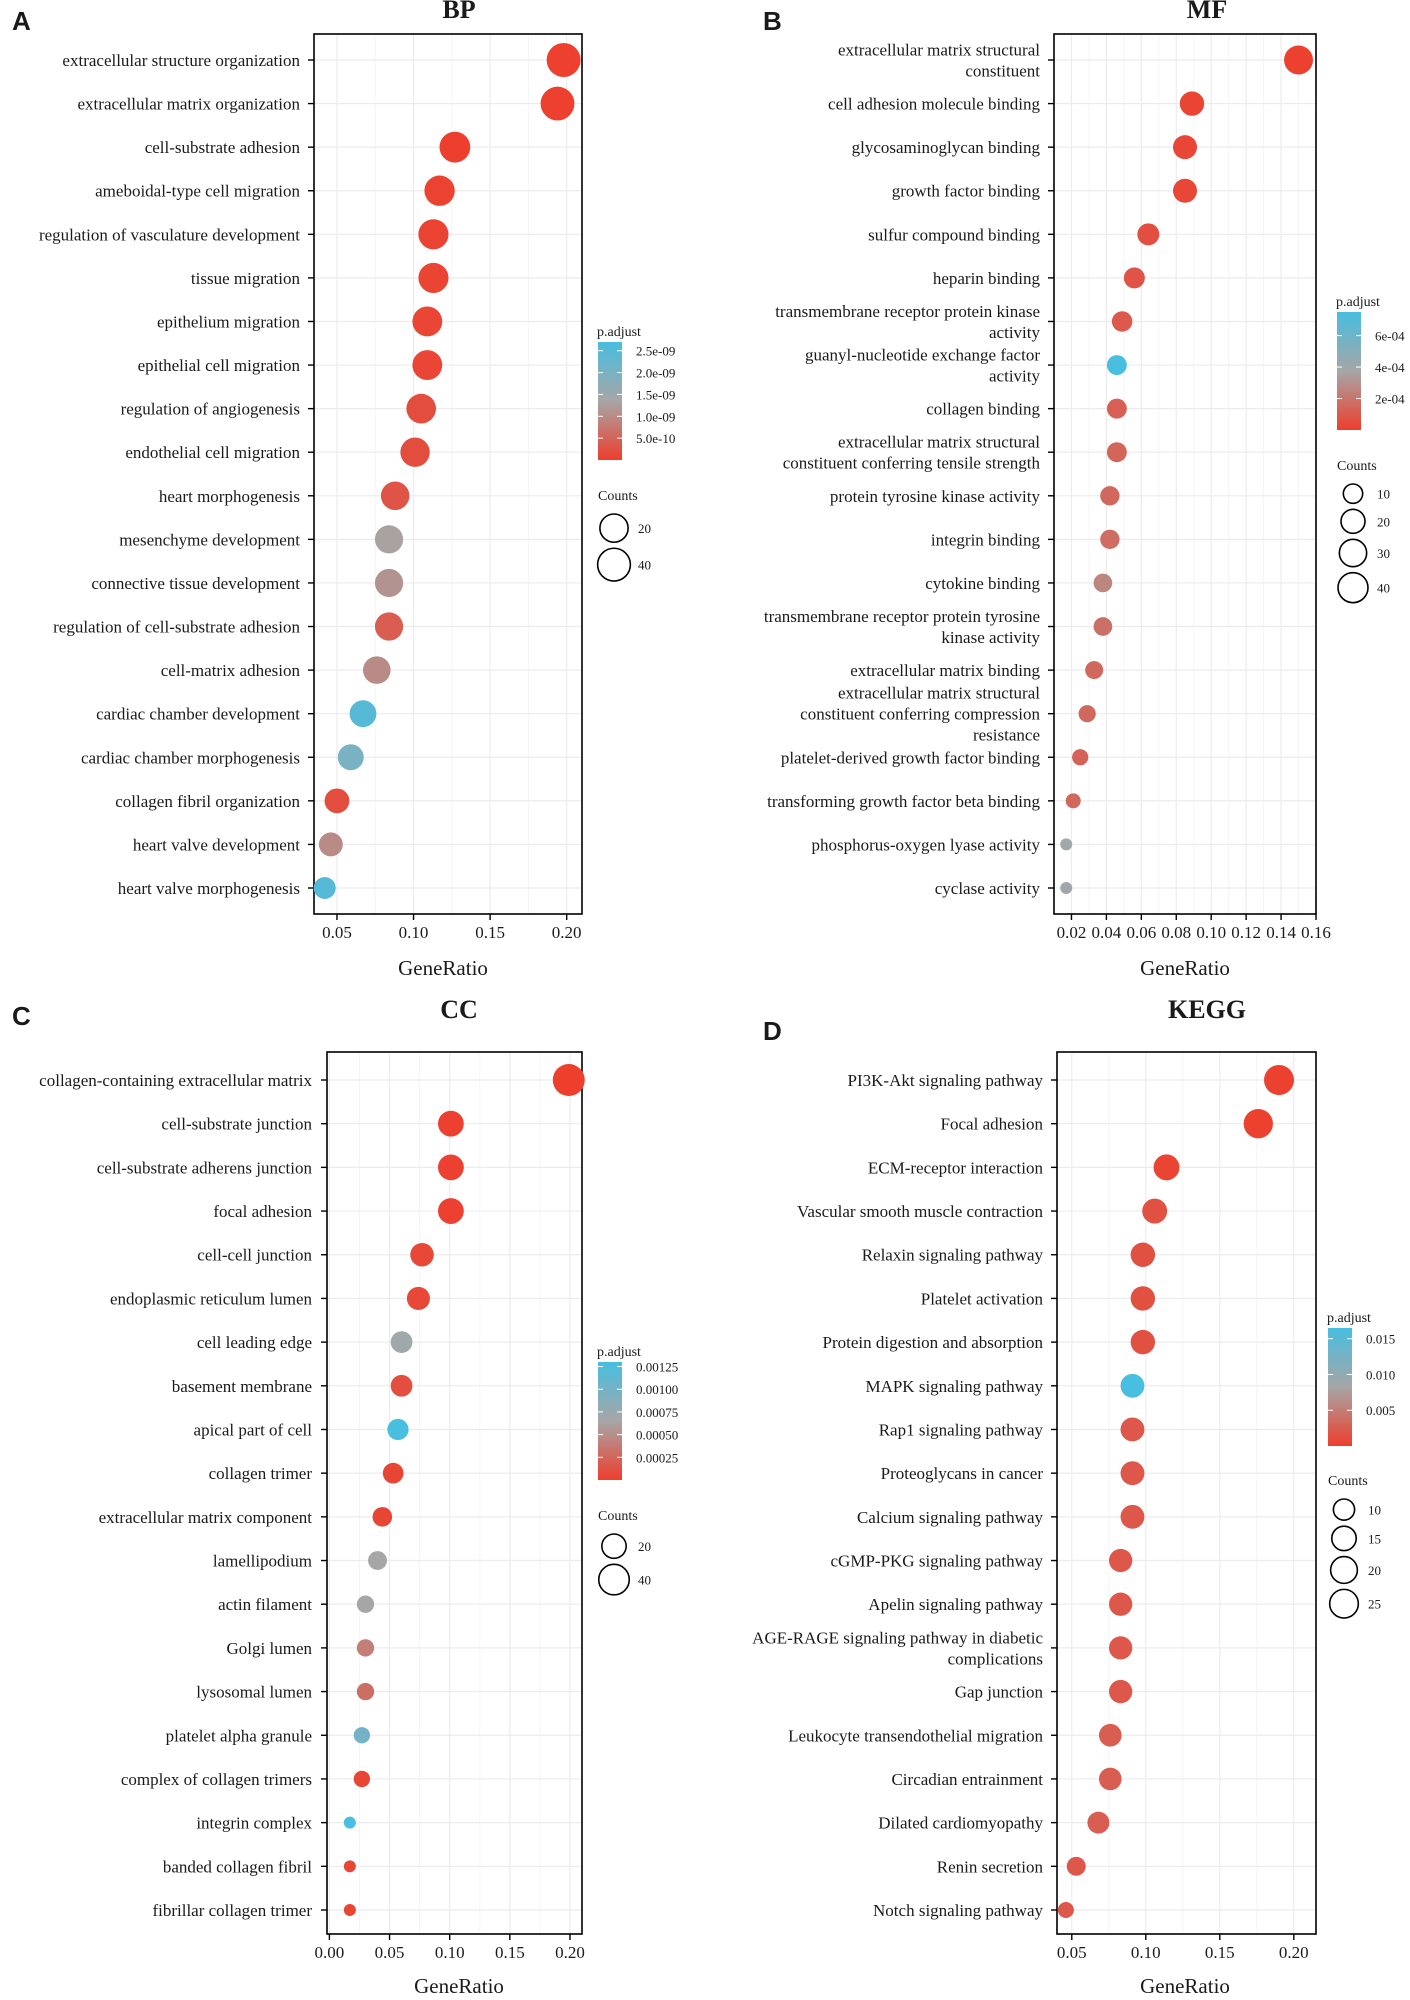  What do you see at coordinates (990, 1866) in the screenshot?
I see `category-label: Renin secretion` at bounding box center [990, 1866].